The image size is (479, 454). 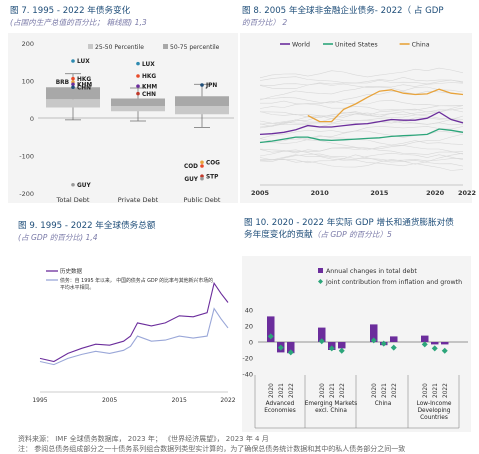 I want to click on chart8-title: 图 8. 2005 年全球非金融企业债务- 2022（ 占 GDP, so click(x=343, y=11).